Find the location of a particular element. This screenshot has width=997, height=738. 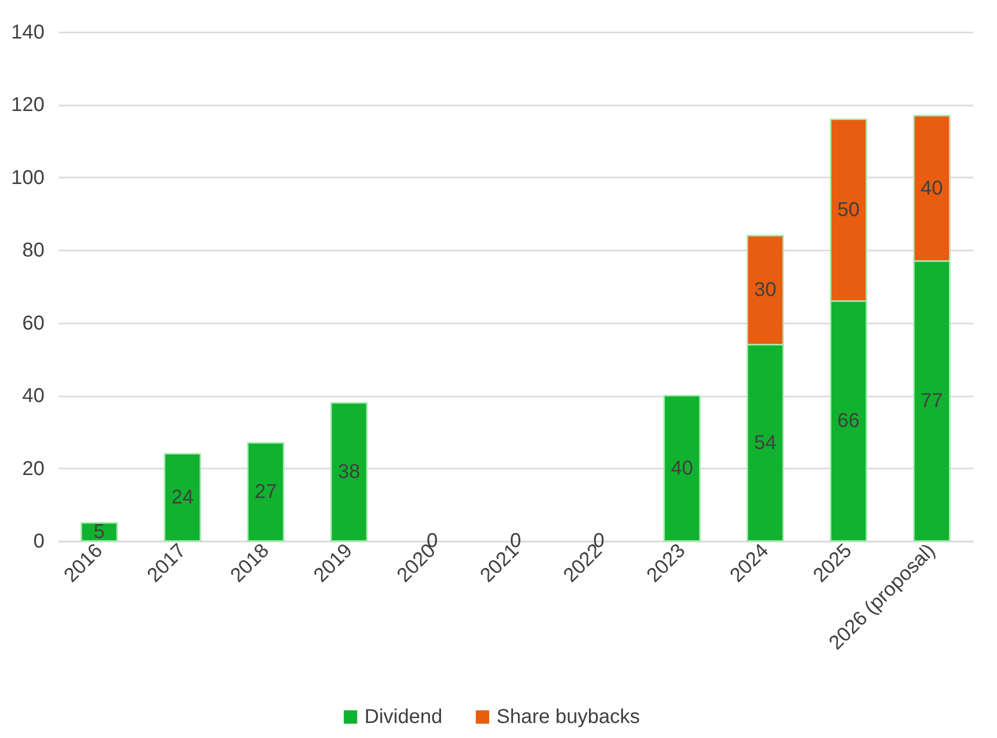

data-label: 30 is located at coordinates (765, 290).